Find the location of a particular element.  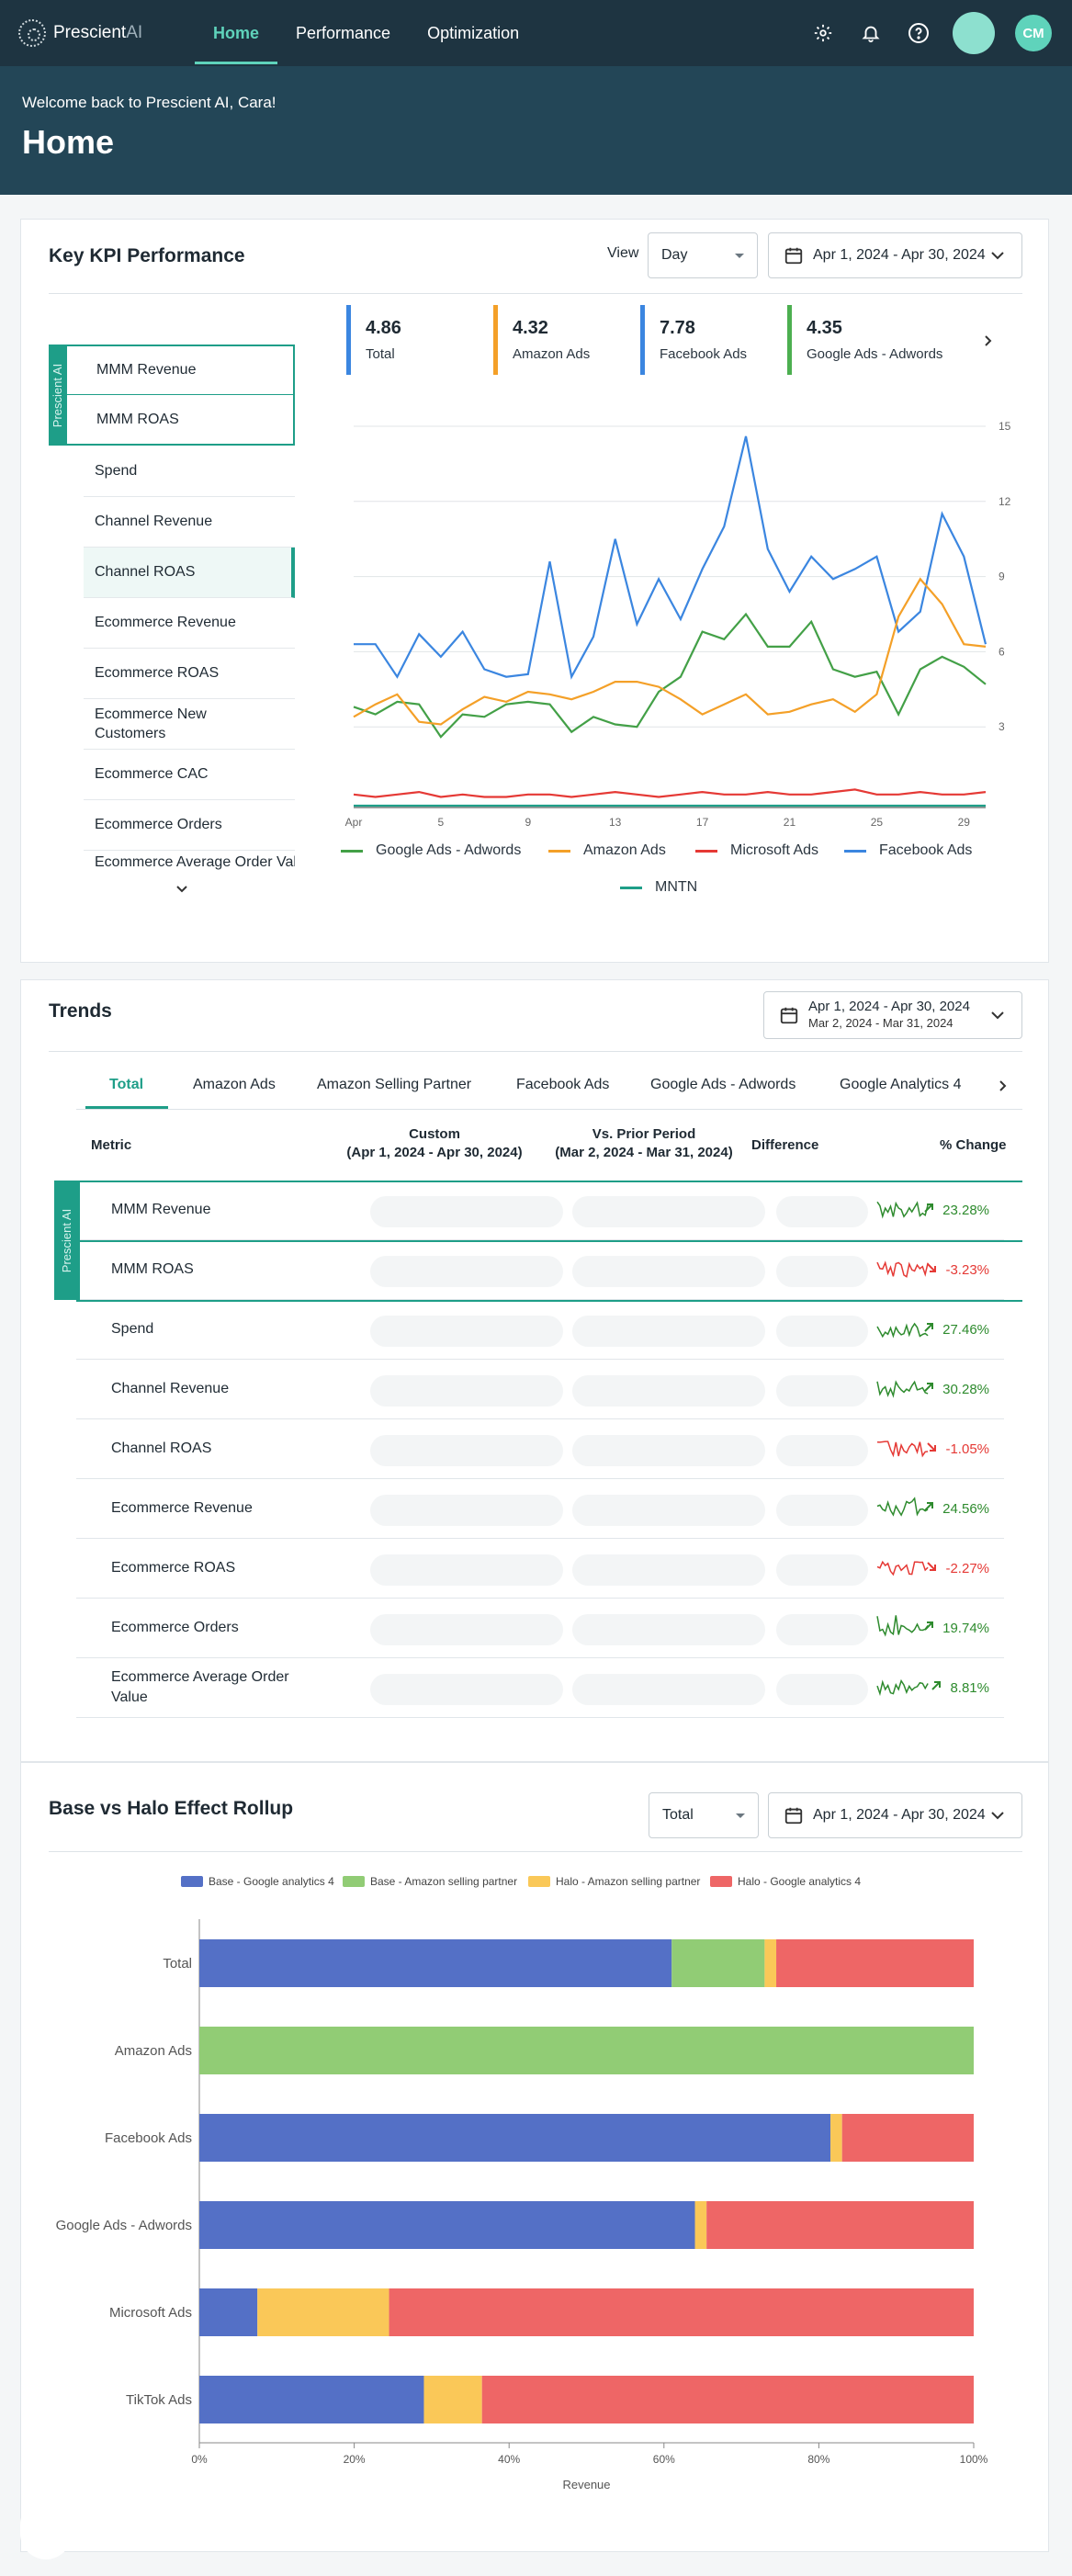

halo-date-picker: Apr 1, 2024 - Apr 30, 2024 is located at coordinates (895, 1815).